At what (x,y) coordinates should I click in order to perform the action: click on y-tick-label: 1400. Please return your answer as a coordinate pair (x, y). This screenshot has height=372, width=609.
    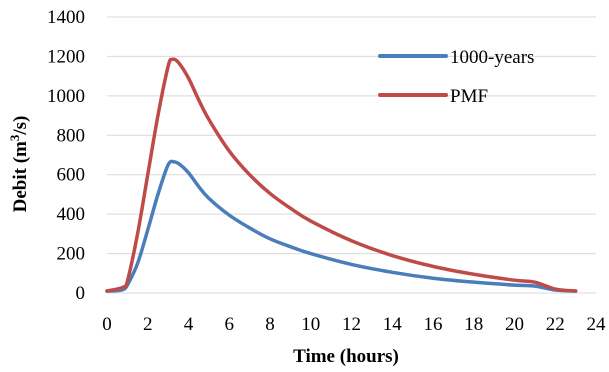
    Looking at the image, I should click on (66, 17).